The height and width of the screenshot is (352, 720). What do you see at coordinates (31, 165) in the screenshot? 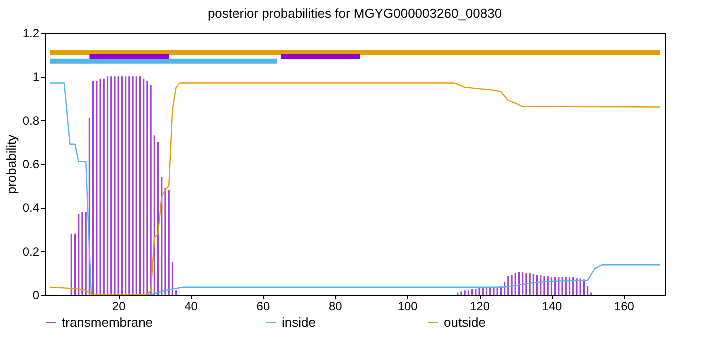
I see `y-tick-label: 0.6` at bounding box center [31, 165].